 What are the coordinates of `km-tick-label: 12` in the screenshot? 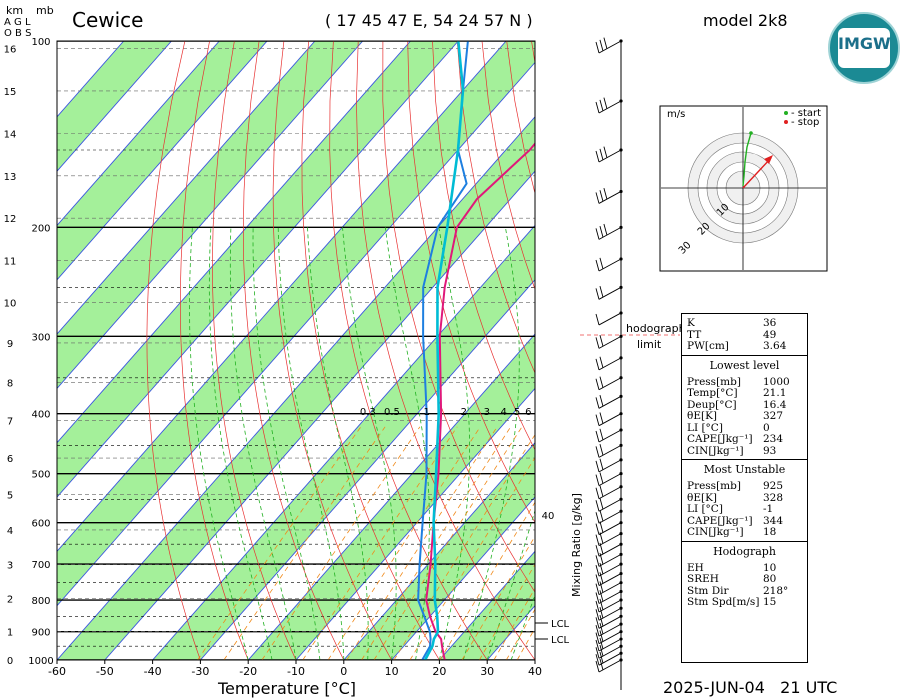 It's located at (10, 219).